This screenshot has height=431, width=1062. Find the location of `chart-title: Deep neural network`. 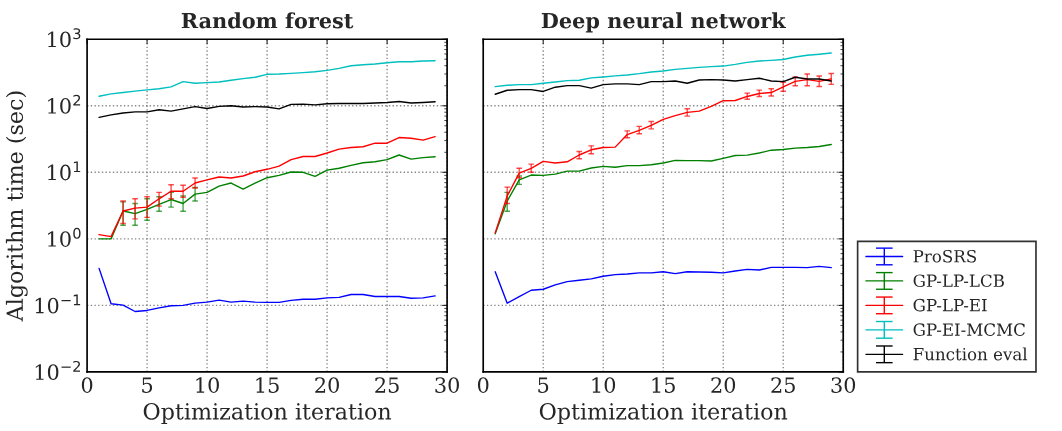

chart-title: Deep neural network is located at coordinates (663, 22).